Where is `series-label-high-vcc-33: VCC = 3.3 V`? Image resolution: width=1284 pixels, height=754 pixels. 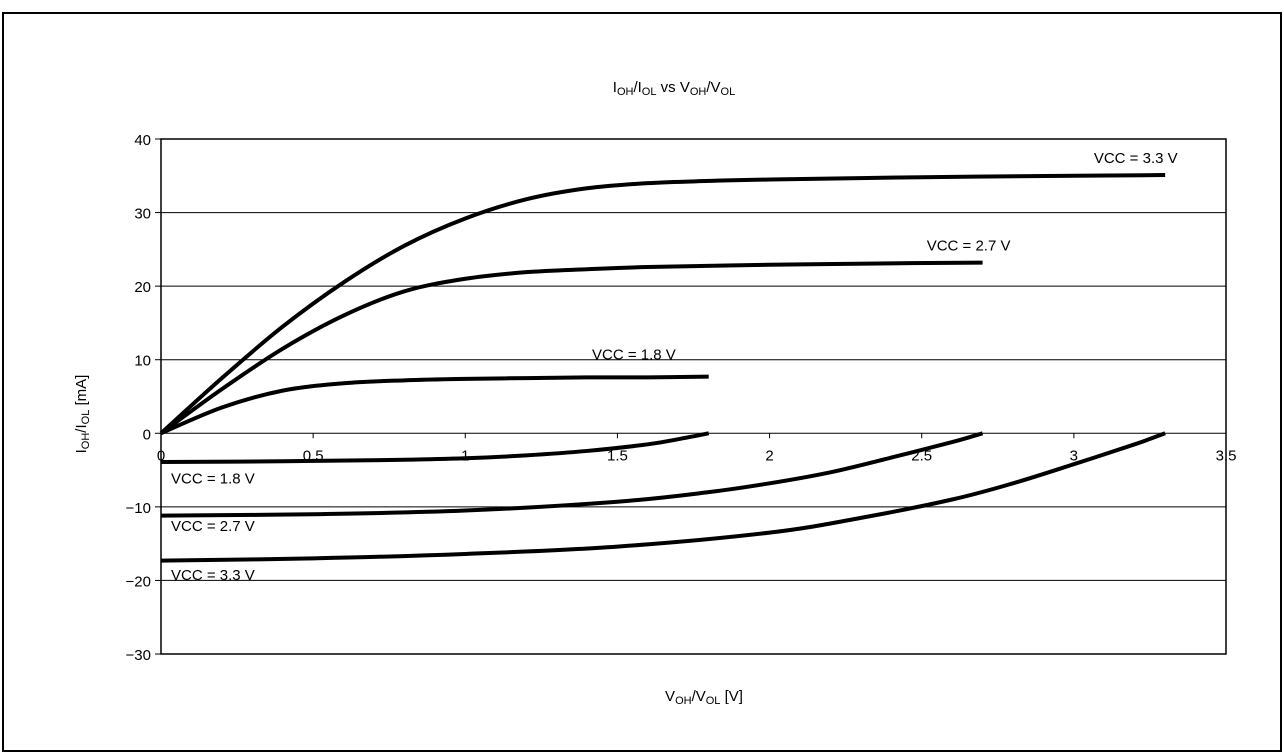
series-label-high-vcc-33: VCC = 3.3 V is located at coordinates (1136, 158).